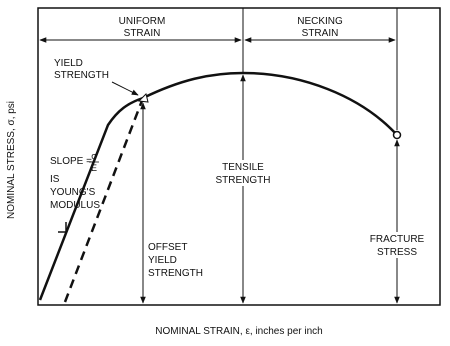  I want to click on annotation: YOUNG'S, so click(73, 192).